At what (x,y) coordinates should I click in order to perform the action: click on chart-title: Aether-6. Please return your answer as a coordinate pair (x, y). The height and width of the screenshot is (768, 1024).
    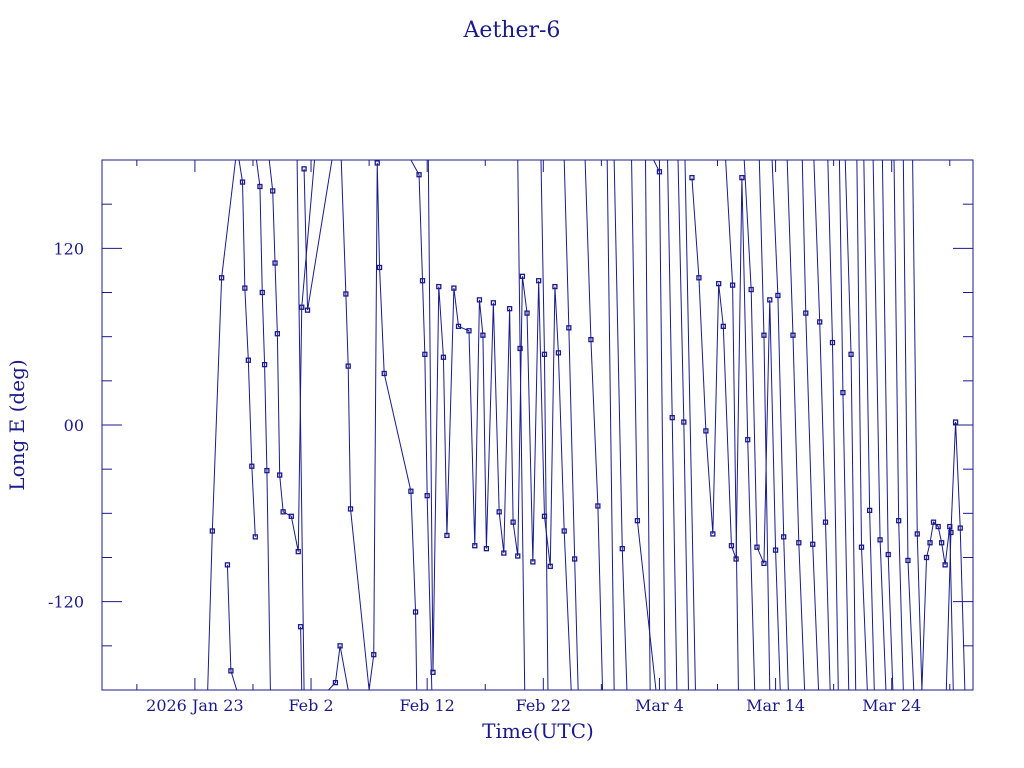
    Looking at the image, I should click on (512, 30).